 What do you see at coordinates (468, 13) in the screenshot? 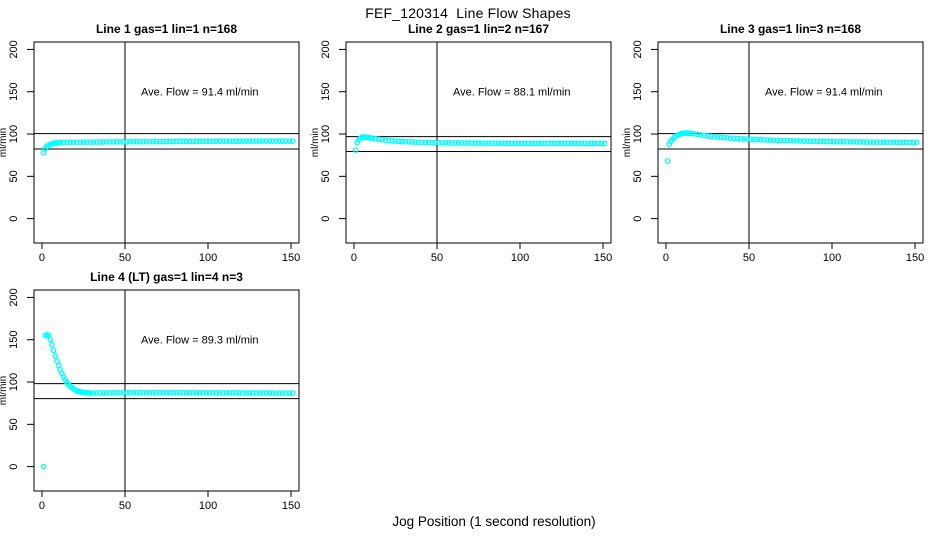
I see `main-title: FEF_120314 Line Flow Shapes` at bounding box center [468, 13].